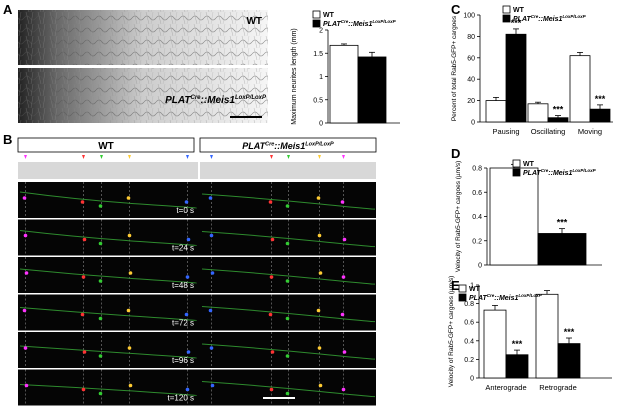 This screenshot has width=617, height=410. What do you see at coordinates (143, 37) in the screenshot?
I see `wt-neurite-texture` at bounding box center [143, 37].